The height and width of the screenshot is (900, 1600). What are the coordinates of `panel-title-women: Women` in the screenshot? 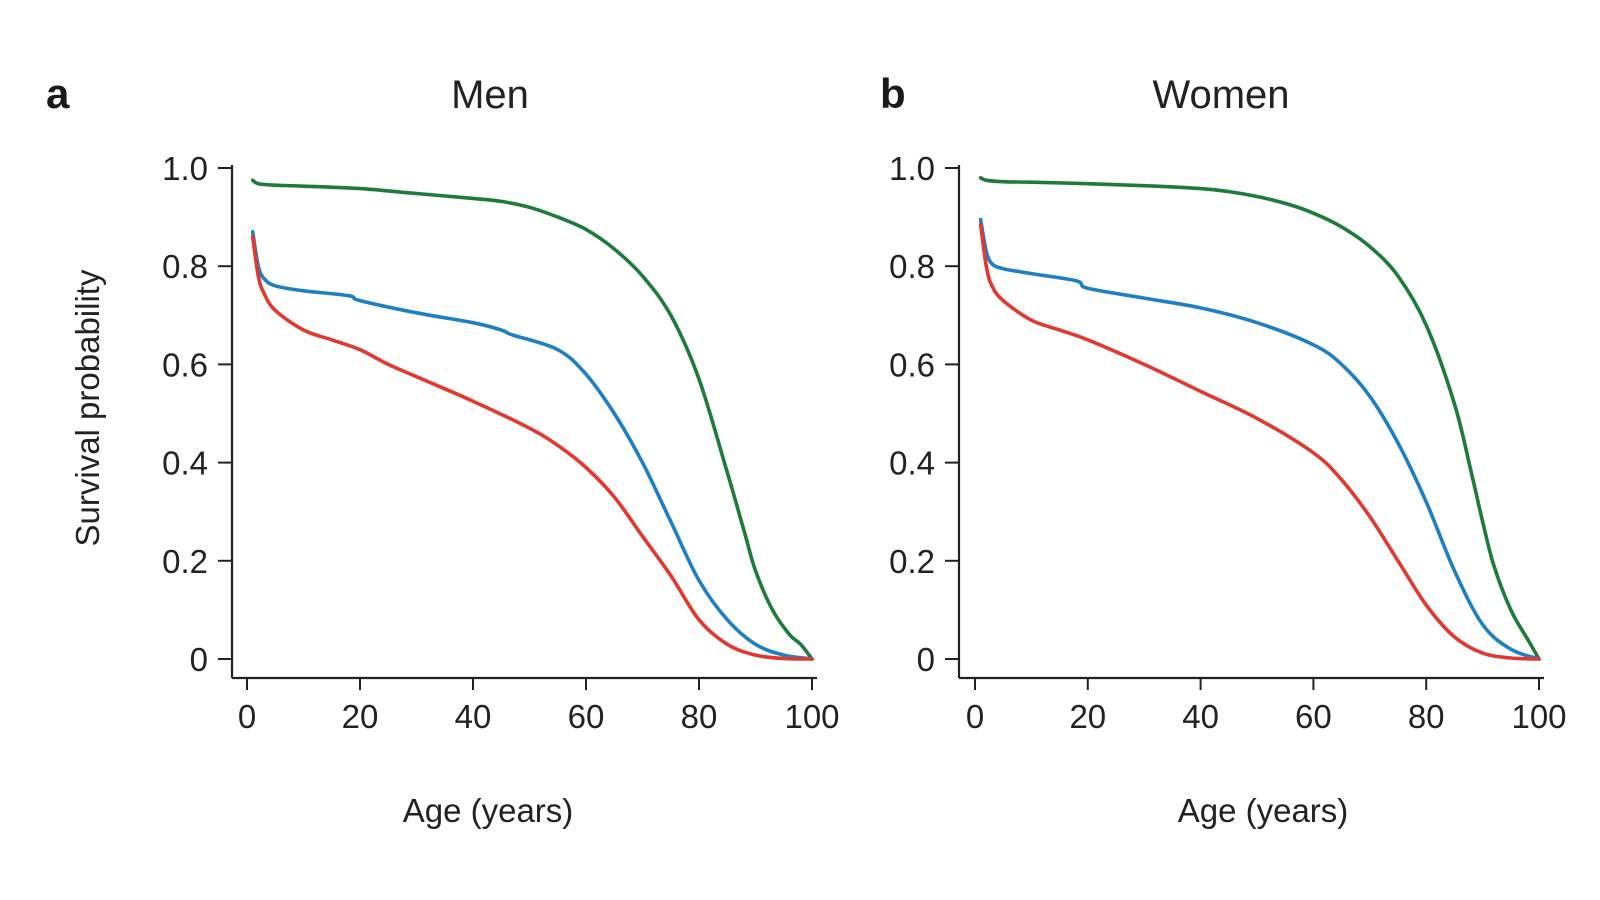 It's located at (1220, 95).